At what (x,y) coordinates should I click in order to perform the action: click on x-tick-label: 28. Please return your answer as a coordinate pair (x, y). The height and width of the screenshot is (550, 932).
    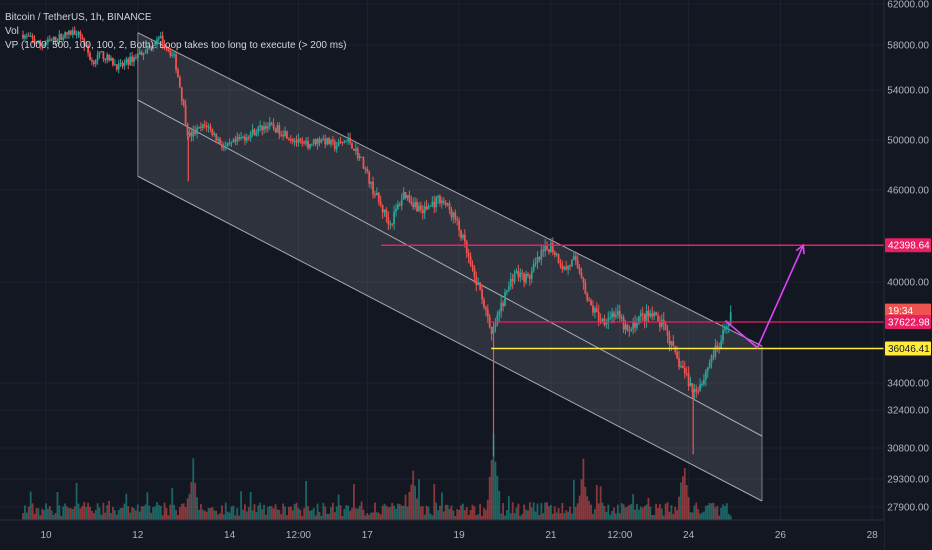
    Looking at the image, I should click on (873, 535).